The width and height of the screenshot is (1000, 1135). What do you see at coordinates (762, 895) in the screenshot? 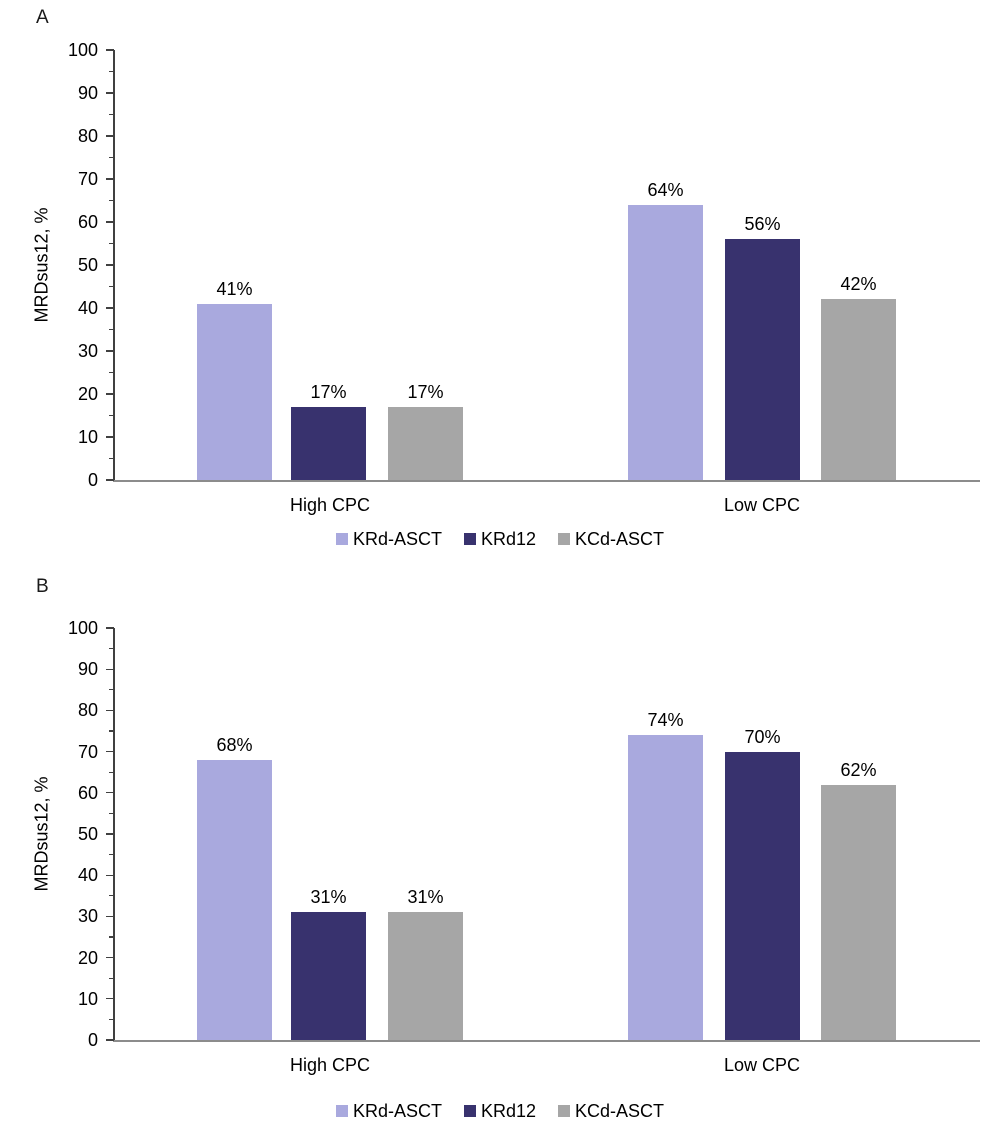
I see `bar-krd12-low-cpc-panel-b` at bounding box center [762, 895].